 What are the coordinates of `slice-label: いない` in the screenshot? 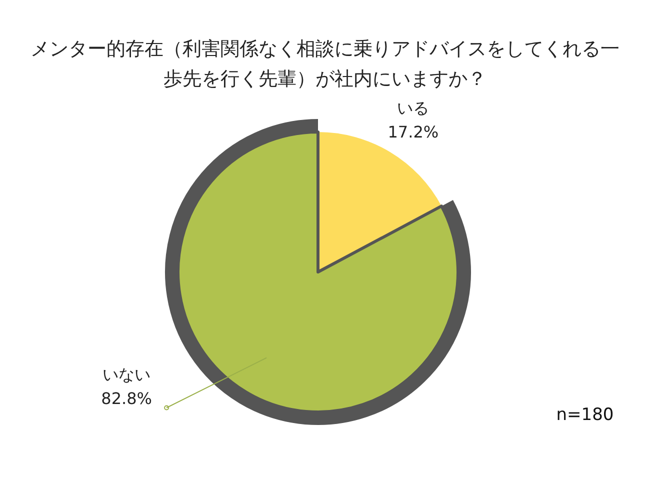 It's located at (126, 374).